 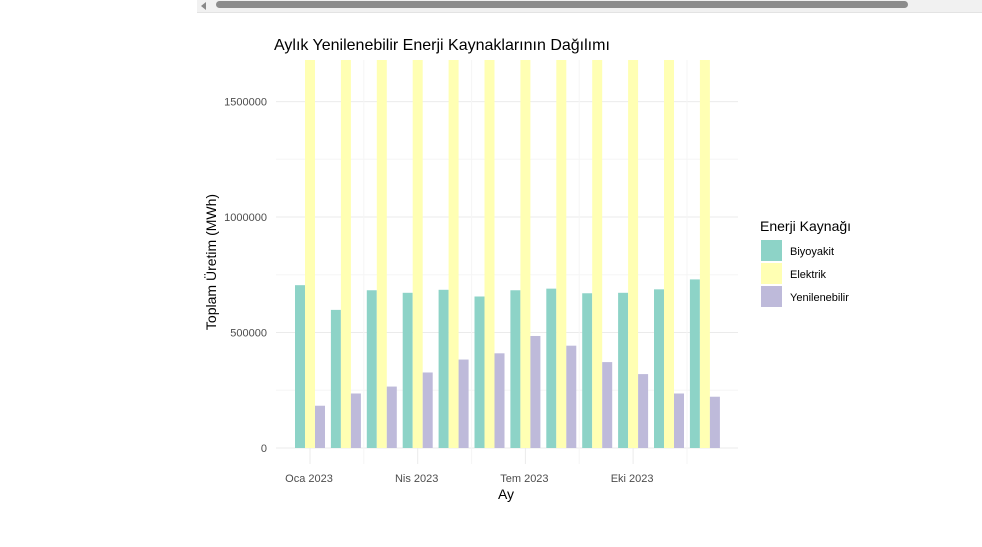 What do you see at coordinates (524, 479) in the screenshot?
I see `x-tick-label: Tem 2023` at bounding box center [524, 479].